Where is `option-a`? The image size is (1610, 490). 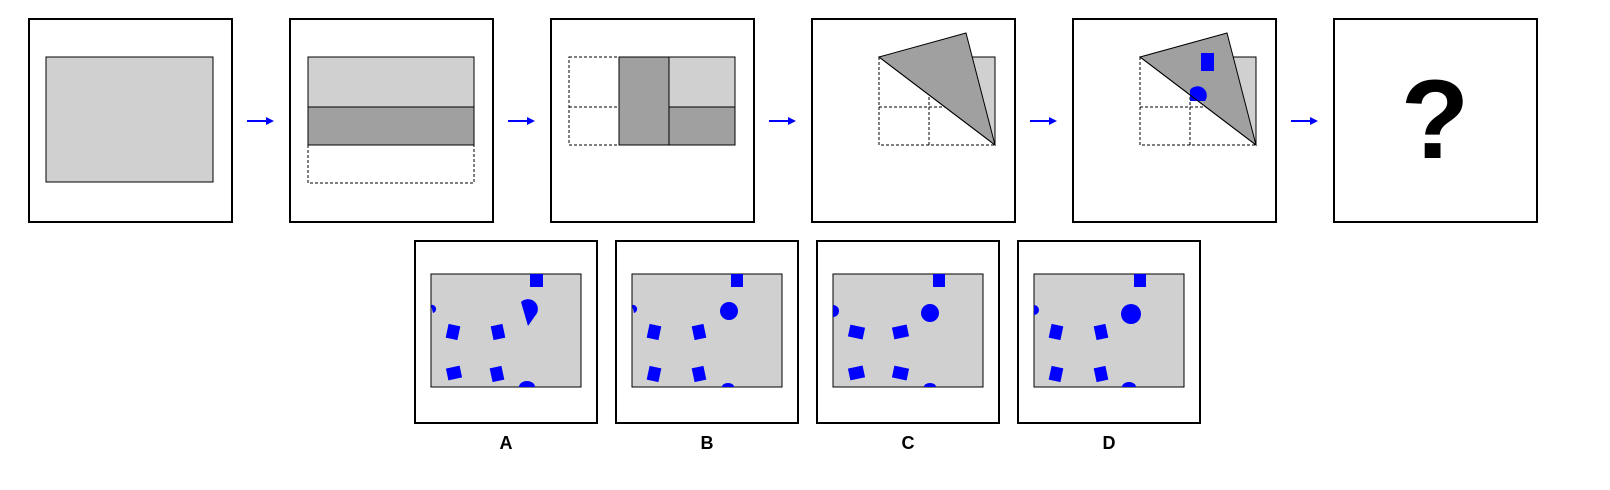 option-a is located at coordinates (506, 332).